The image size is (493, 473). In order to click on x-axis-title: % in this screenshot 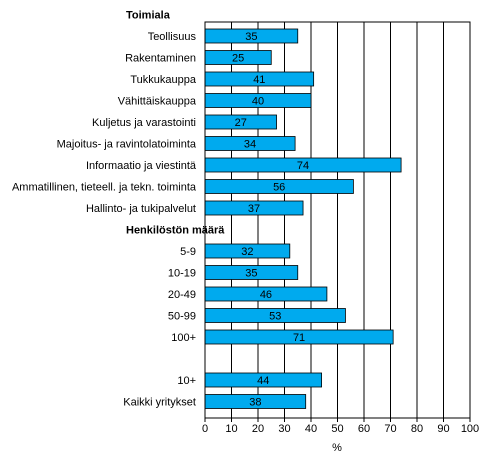, I will do `click(337, 448)`.